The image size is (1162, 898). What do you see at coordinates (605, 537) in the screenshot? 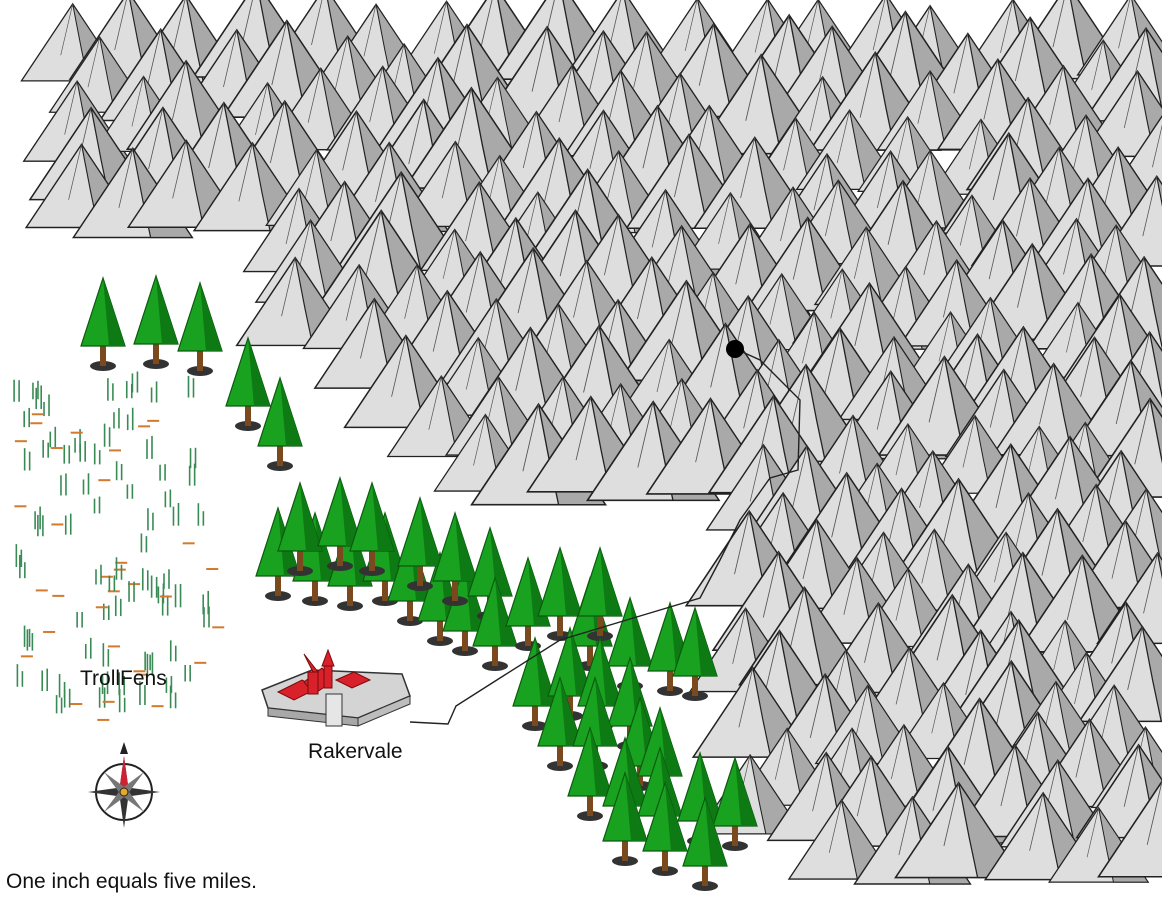
I see `trail-path` at bounding box center [605, 537].